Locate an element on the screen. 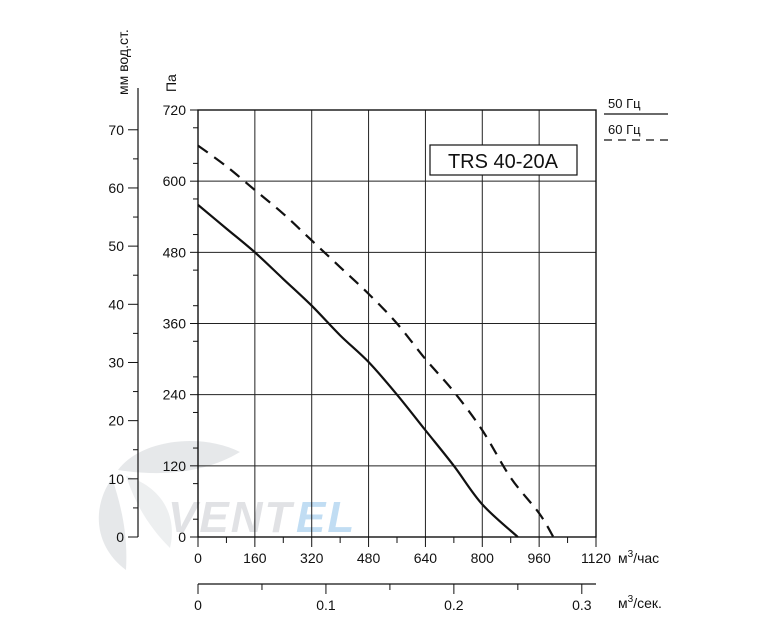 This screenshot has width=782, height=636. legend-label-50hz: 50 Гц is located at coordinates (624, 103).